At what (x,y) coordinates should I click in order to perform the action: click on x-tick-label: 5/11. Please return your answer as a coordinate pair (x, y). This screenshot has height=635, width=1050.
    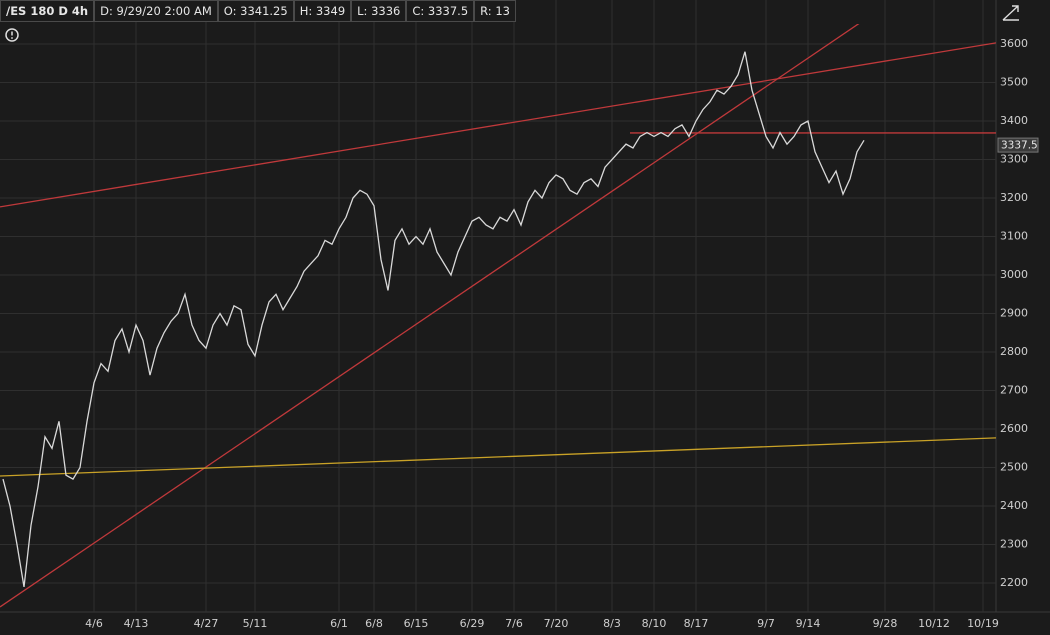
    Looking at the image, I should click on (255, 623).